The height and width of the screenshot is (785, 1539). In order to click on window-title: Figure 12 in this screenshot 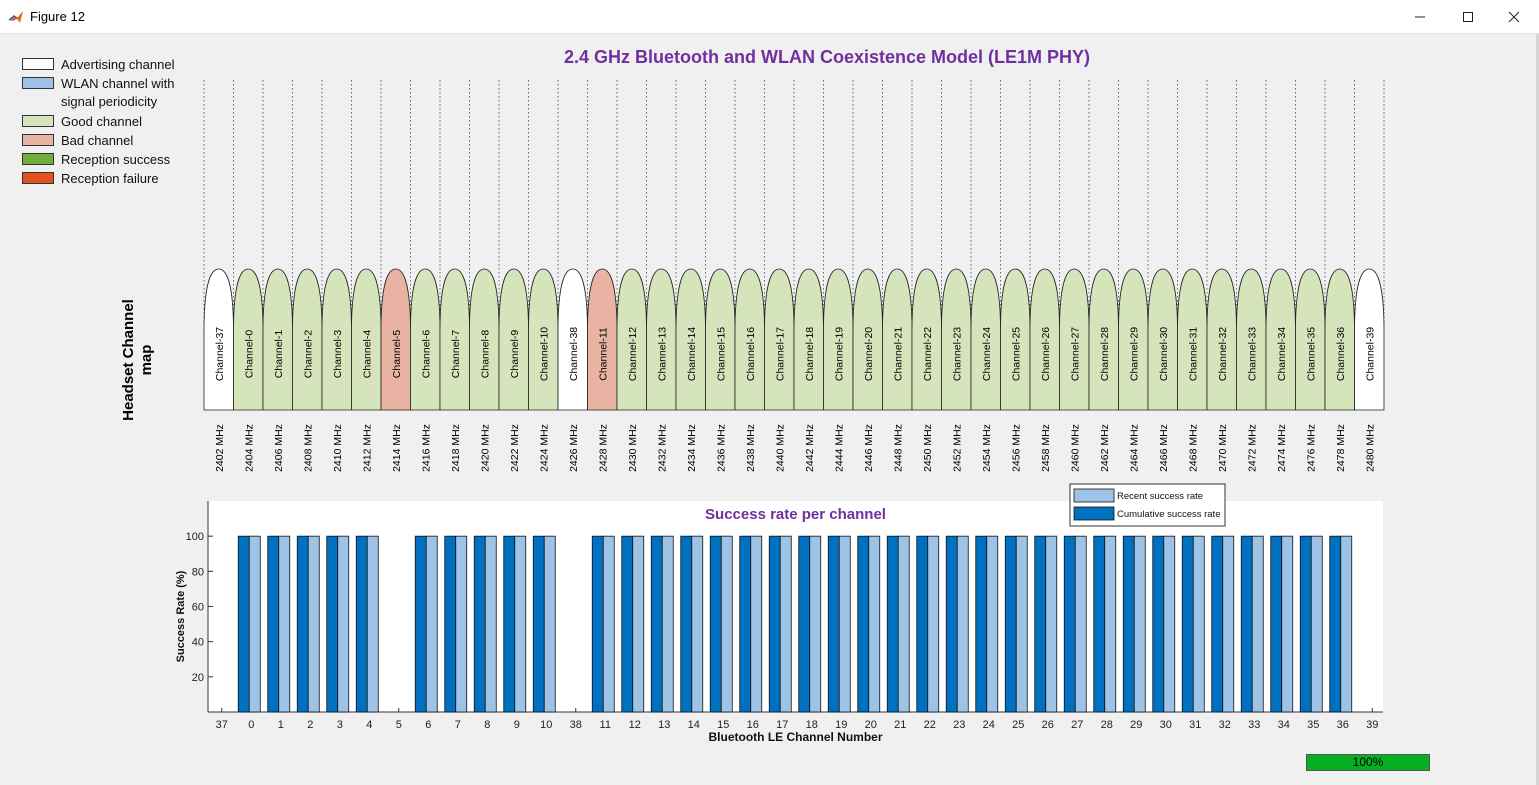, I will do `click(57, 16)`.